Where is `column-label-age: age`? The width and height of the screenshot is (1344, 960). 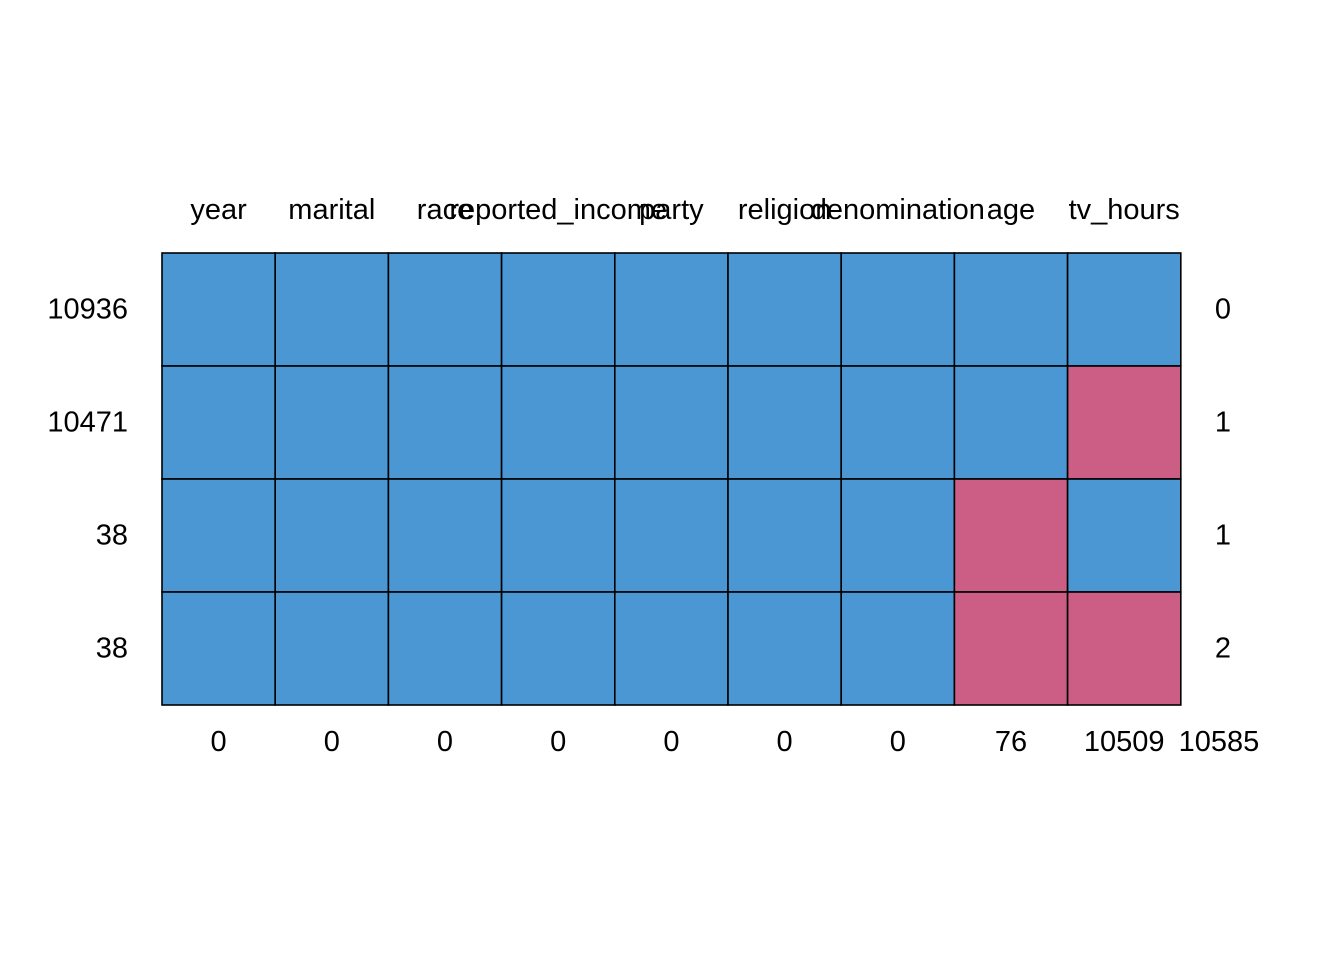 column-label-age: age is located at coordinates (1011, 210).